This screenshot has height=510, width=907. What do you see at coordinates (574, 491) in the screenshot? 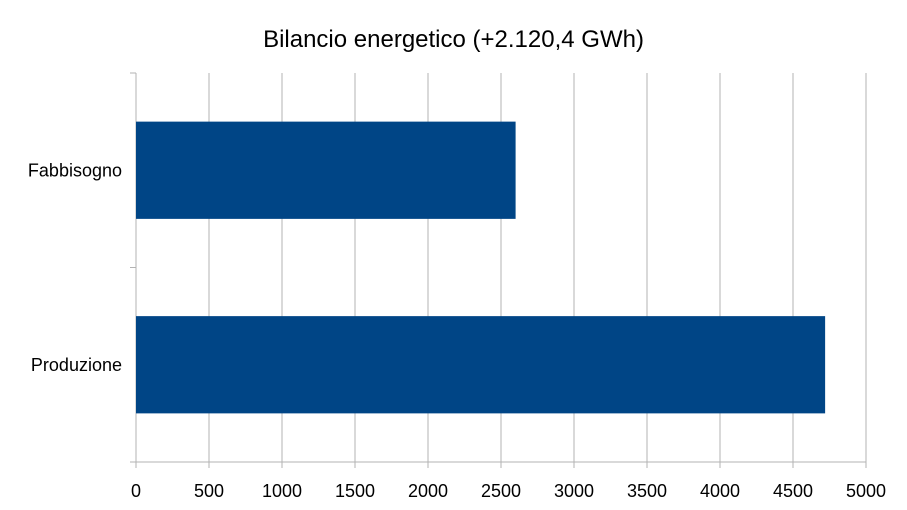
I see `x-tick-label: 3000` at bounding box center [574, 491].